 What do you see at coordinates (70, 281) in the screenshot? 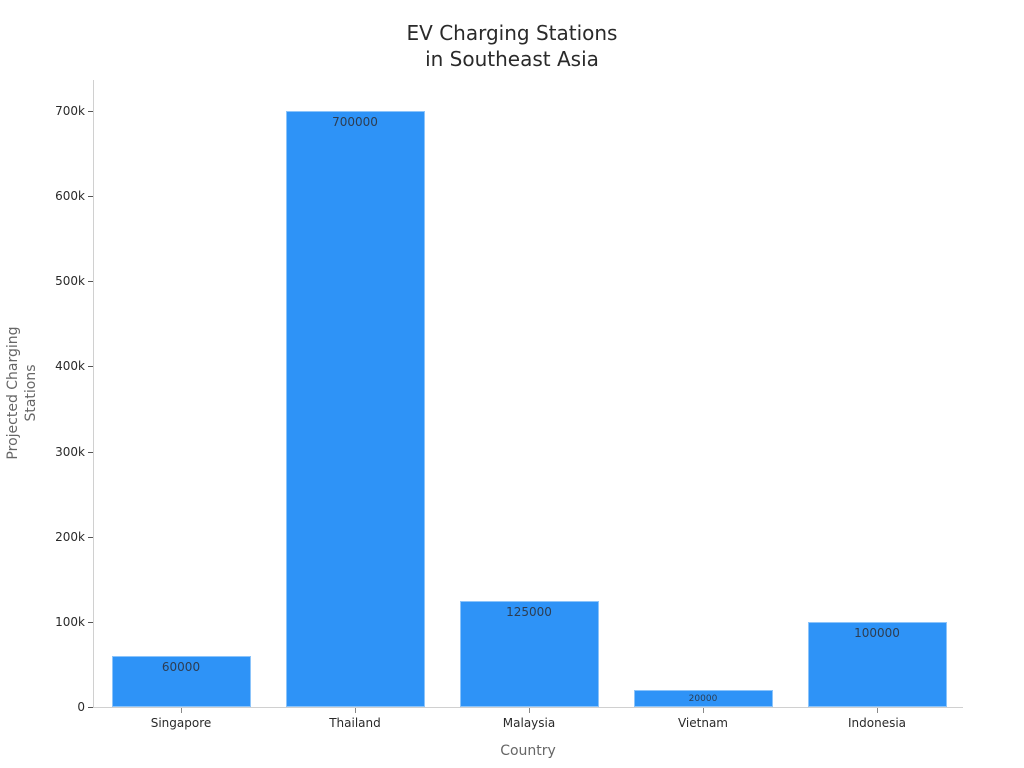
I see `y-tick-label: 500k` at bounding box center [70, 281].